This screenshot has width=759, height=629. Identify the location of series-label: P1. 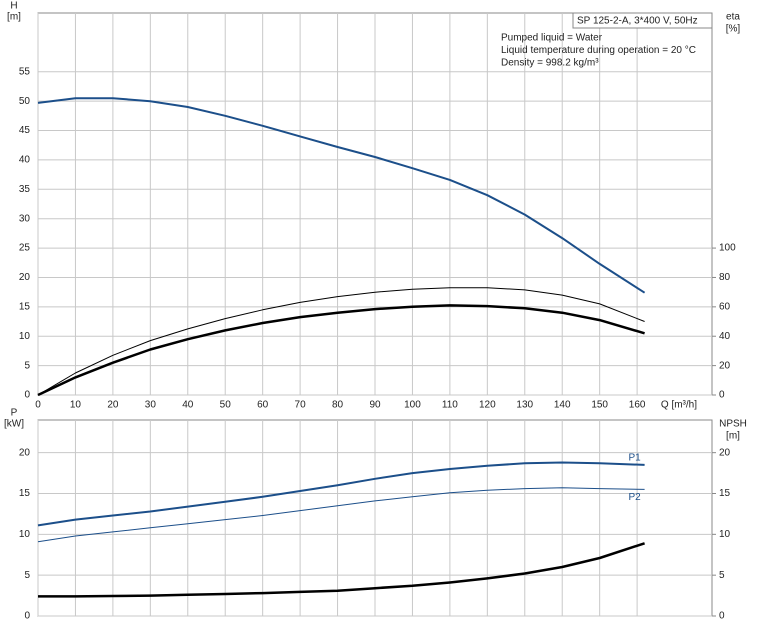
(634, 458).